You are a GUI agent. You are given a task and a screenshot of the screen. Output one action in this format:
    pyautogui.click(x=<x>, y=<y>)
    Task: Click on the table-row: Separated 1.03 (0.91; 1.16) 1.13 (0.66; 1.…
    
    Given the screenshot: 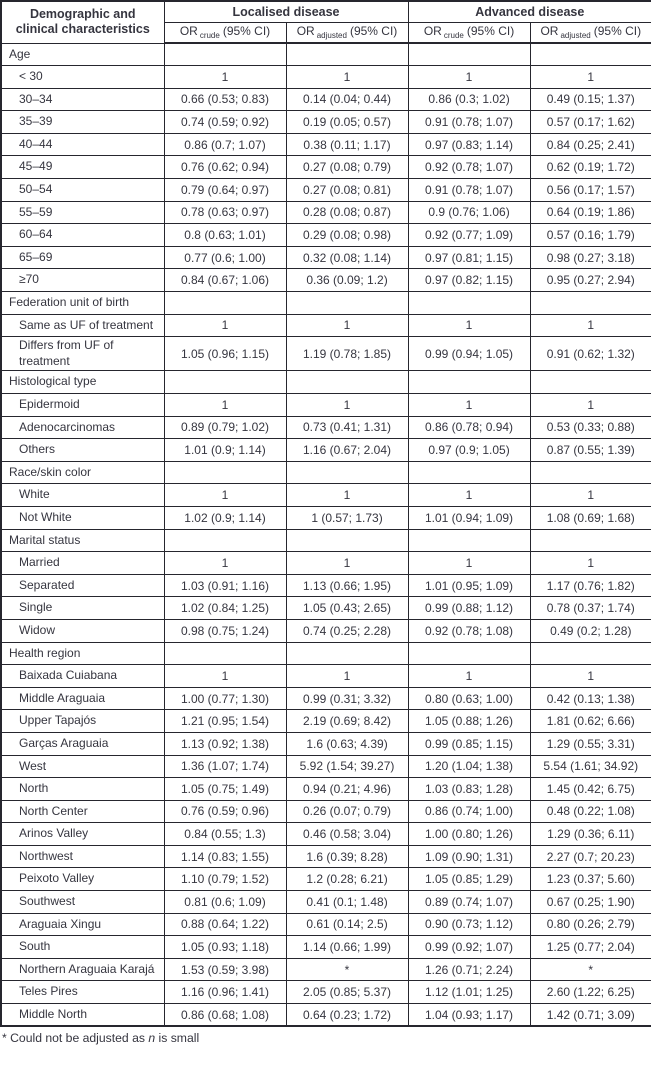 What is the action you would take?
    pyautogui.click(x=325, y=585)
    